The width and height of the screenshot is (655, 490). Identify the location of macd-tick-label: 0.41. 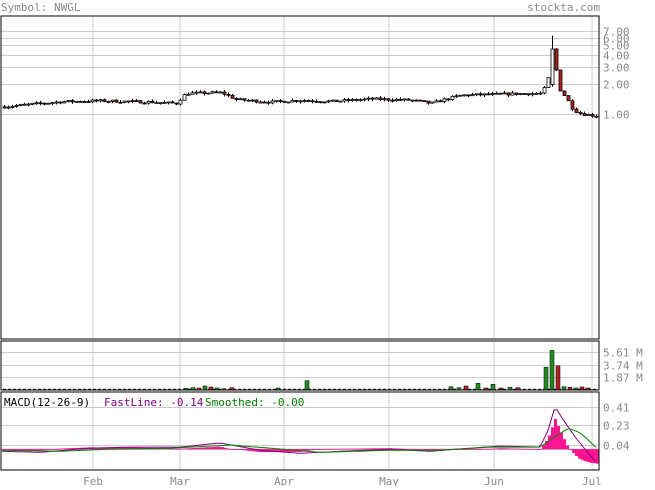
(616, 408).